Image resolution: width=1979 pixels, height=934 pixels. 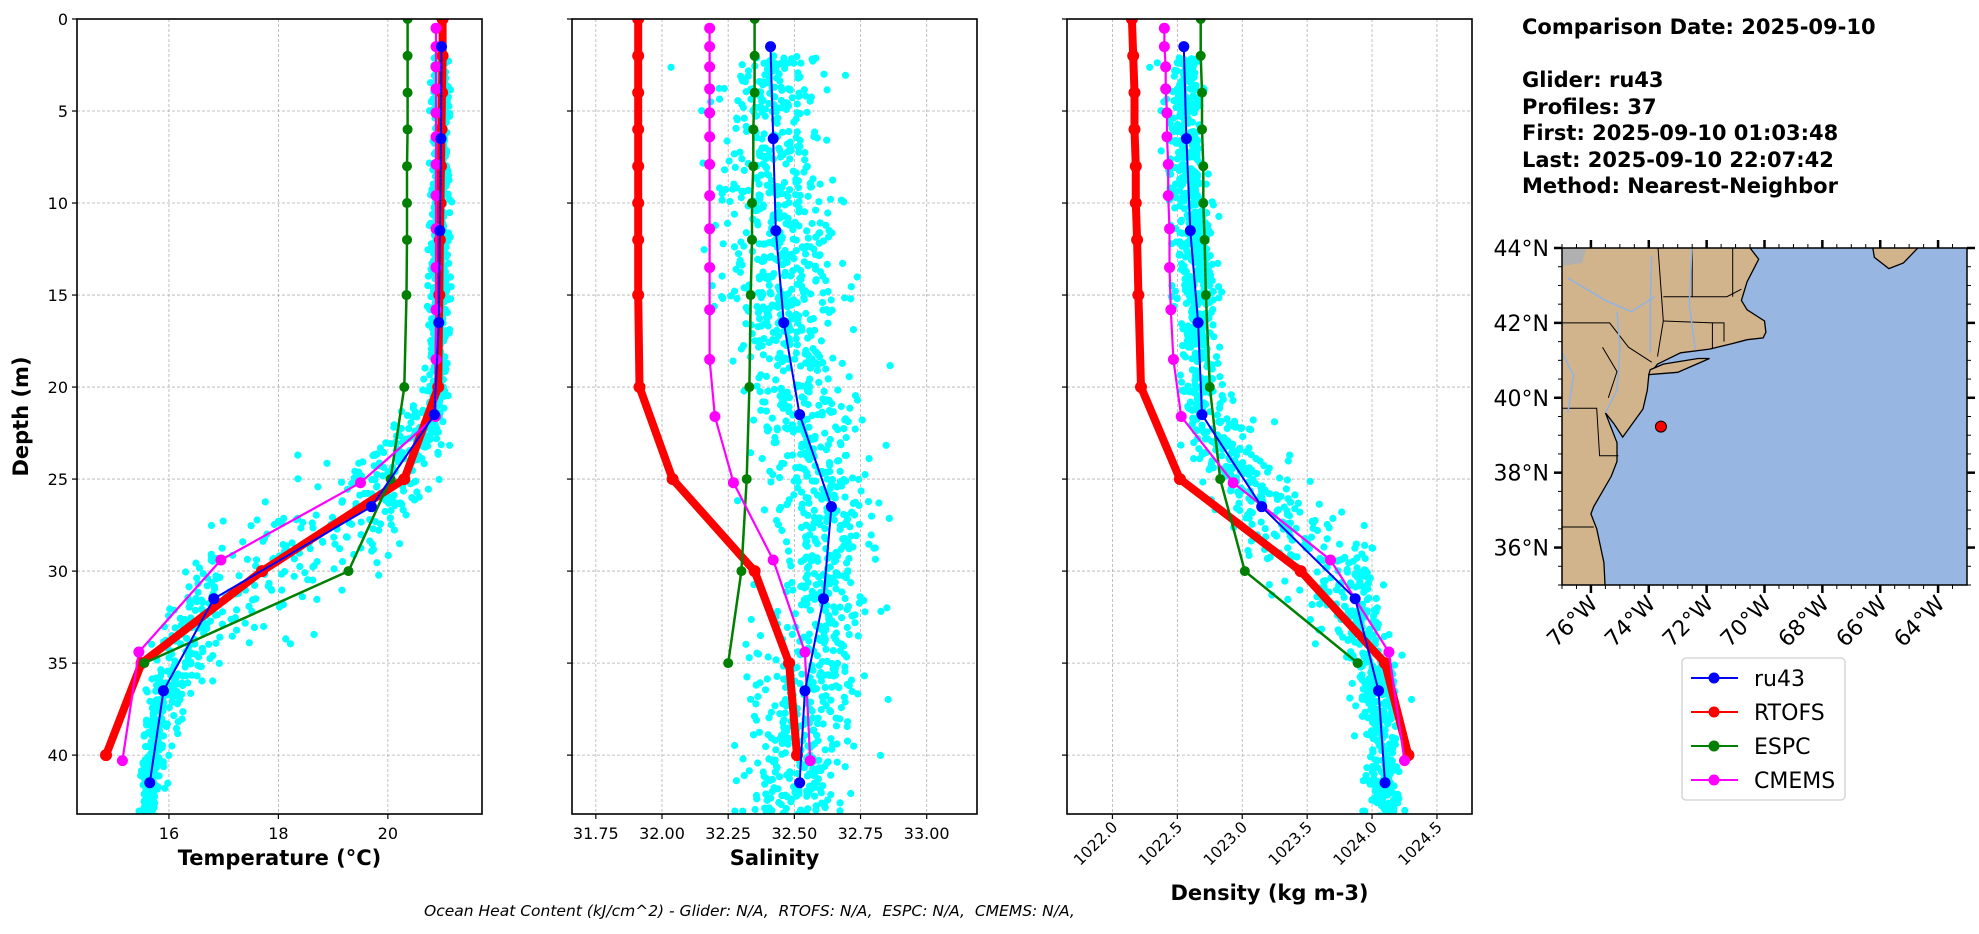 What do you see at coordinates (775, 858) in the screenshot?
I see `x-axis-label: Salinity` at bounding box center [775, 858].